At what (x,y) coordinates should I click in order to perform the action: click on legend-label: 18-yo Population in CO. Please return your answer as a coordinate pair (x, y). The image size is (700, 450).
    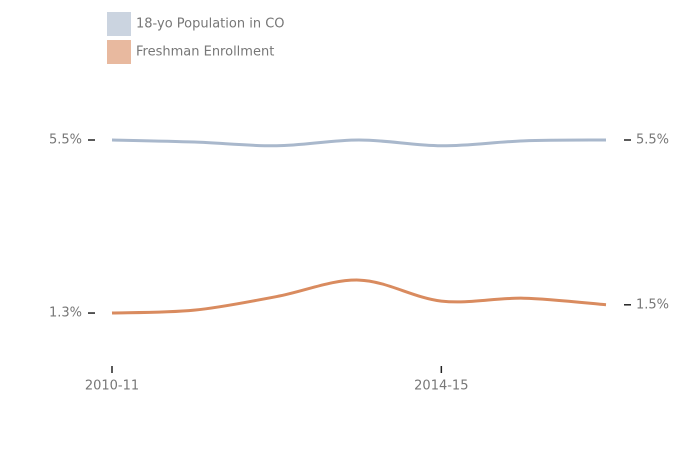
    Looking at the image, I should click on (210, 24).